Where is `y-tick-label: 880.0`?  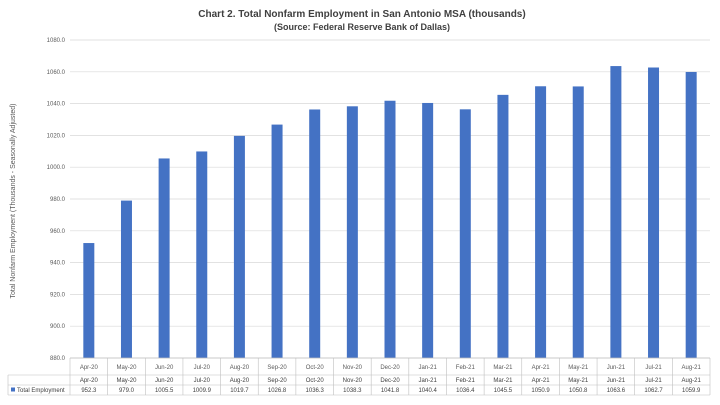 y-tick-label: 880.0 is located at coordinates (58, 359).